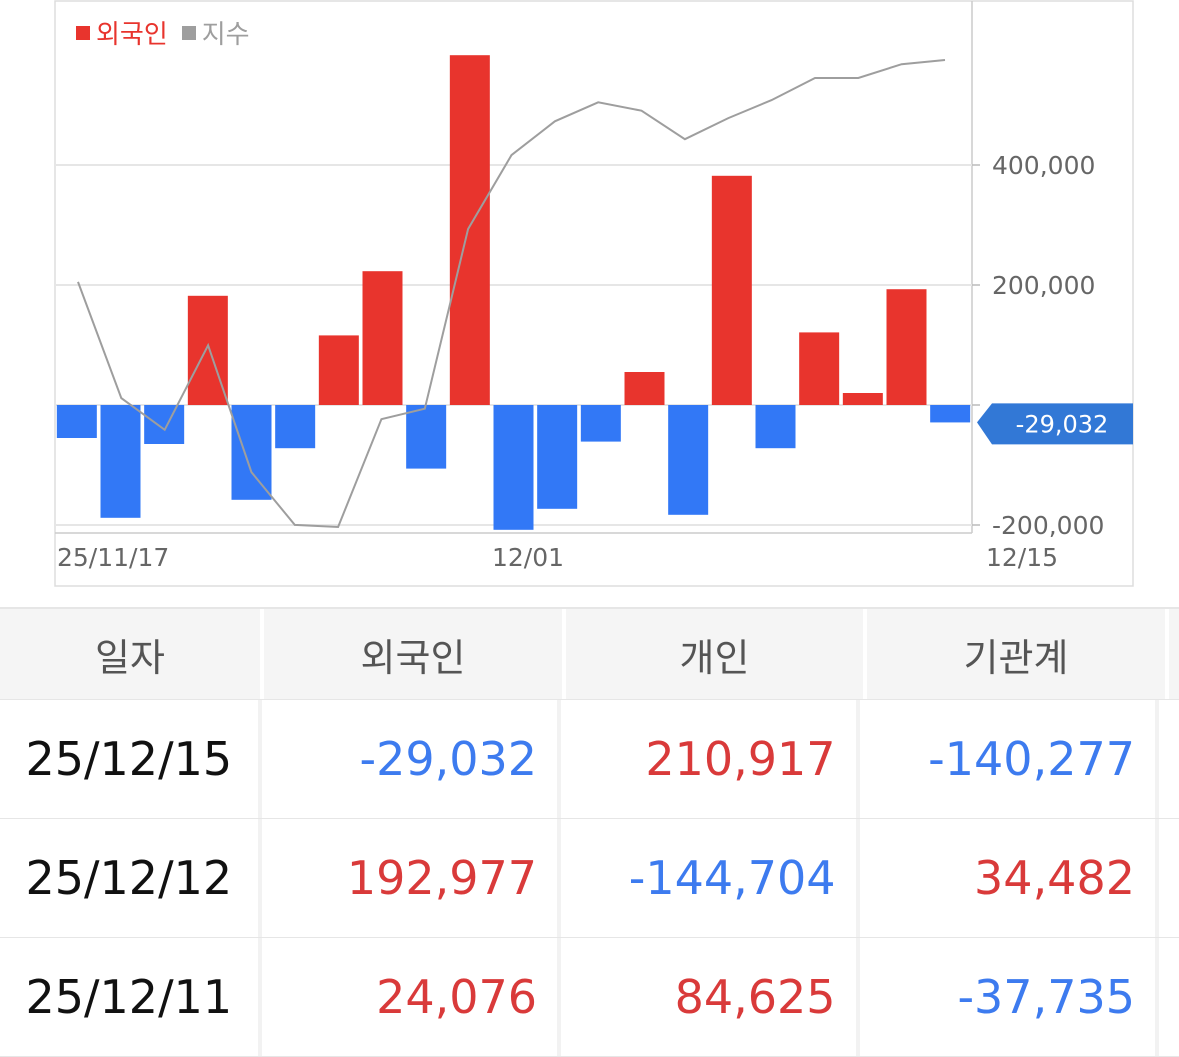 Image resolution: width=1179 pixels, height=1057 pixels. Describe the element at coordinates (188, 32) in the screenshot. I see `legend-swatch-index` at that location.